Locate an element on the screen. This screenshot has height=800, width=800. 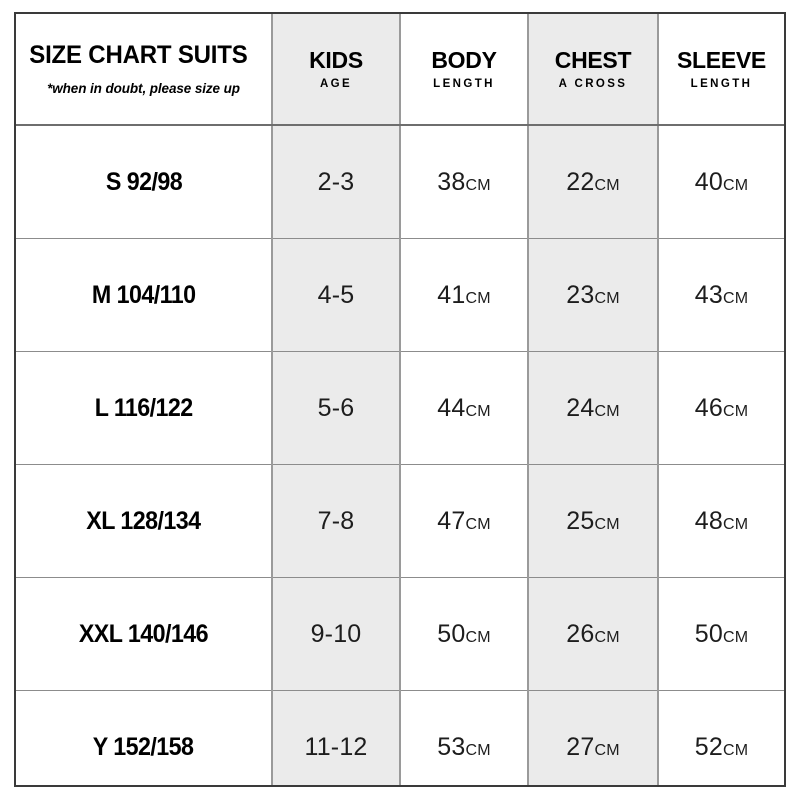
cell-chest-across: 27CM is located at coordinates (593, 737).